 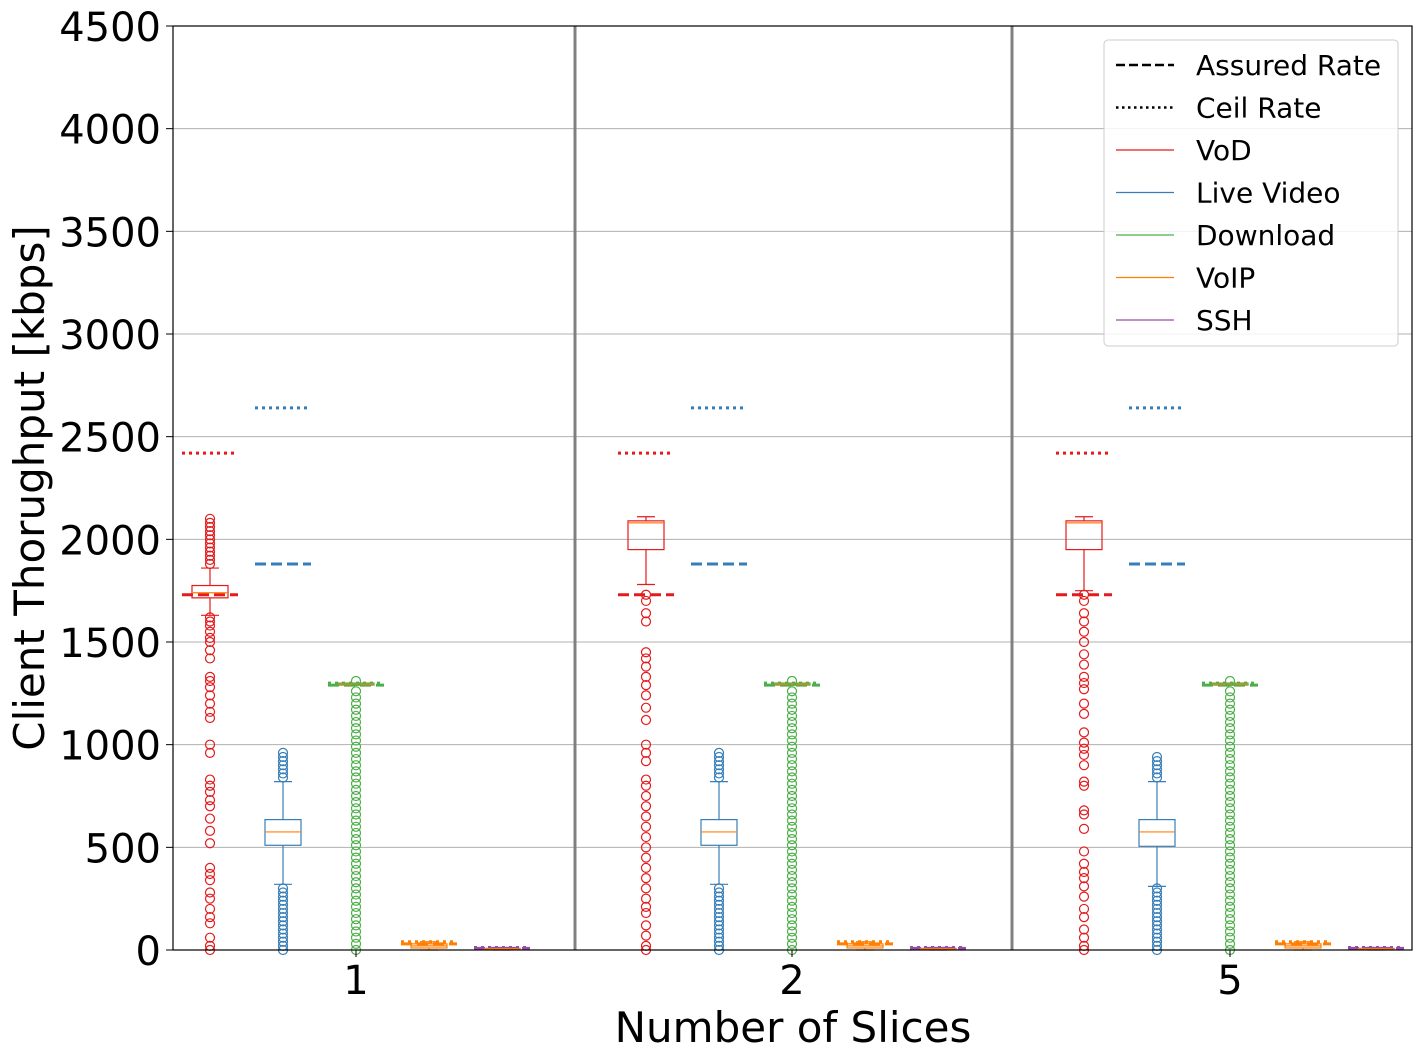 I want to click on legend-box, so click(x=1251, y=193).